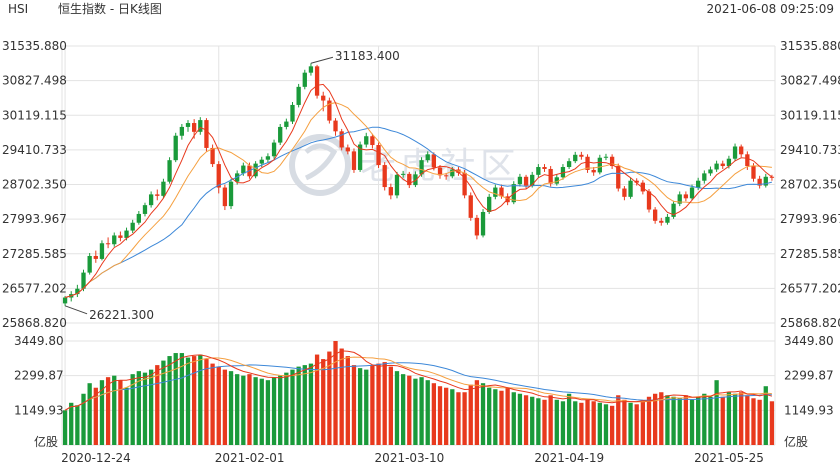  I want to click on price-tick-right: 30119.115, so click(810, 115).